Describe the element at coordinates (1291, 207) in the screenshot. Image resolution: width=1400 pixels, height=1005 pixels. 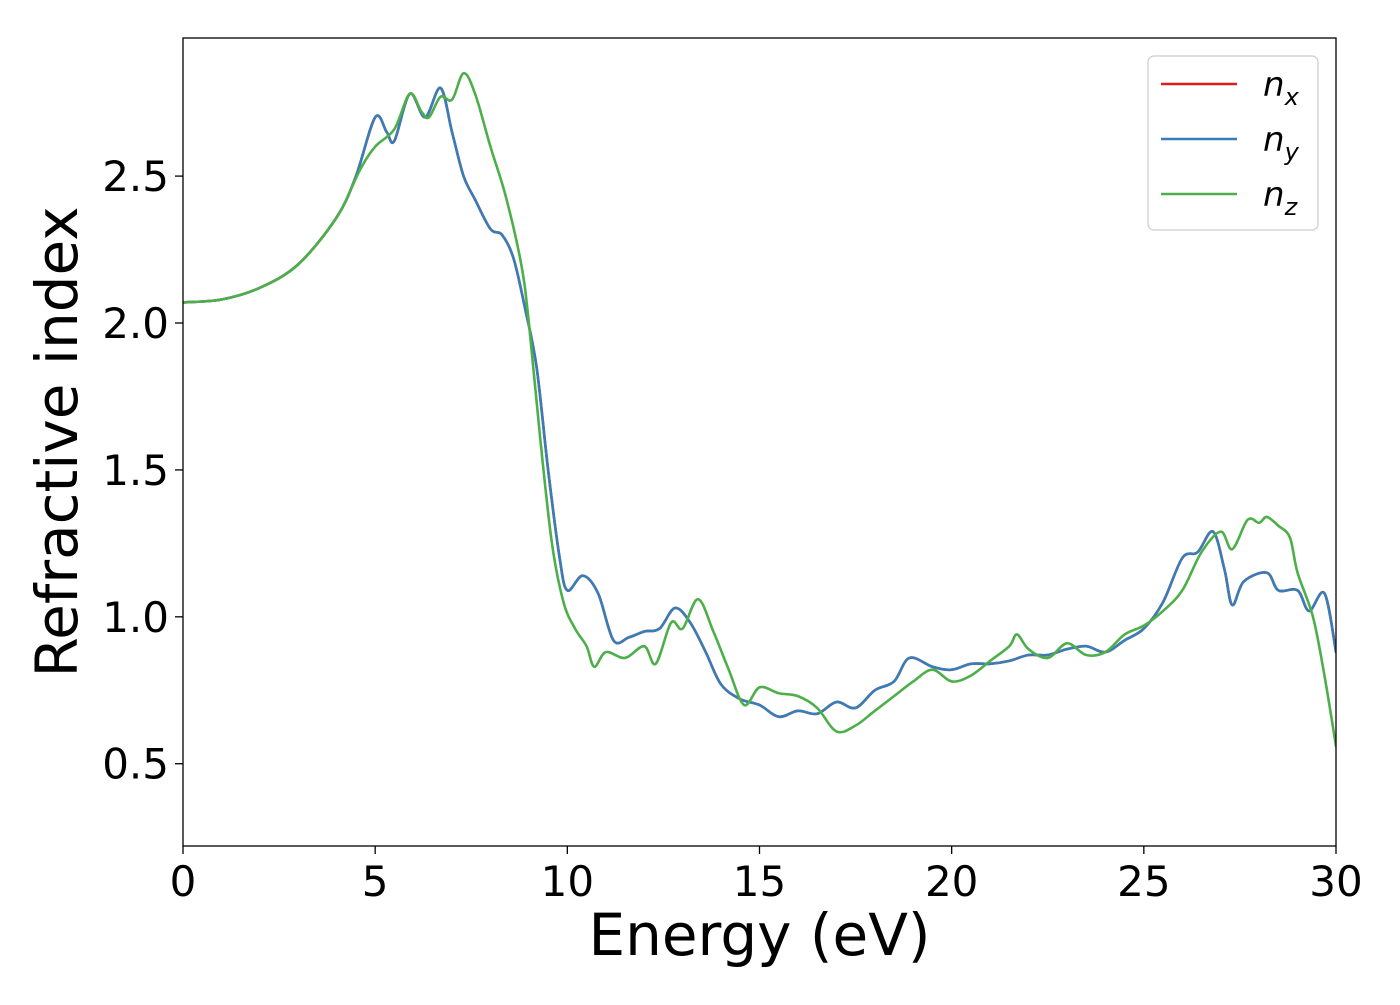
I see `legend-label-subscript: z` at that location.